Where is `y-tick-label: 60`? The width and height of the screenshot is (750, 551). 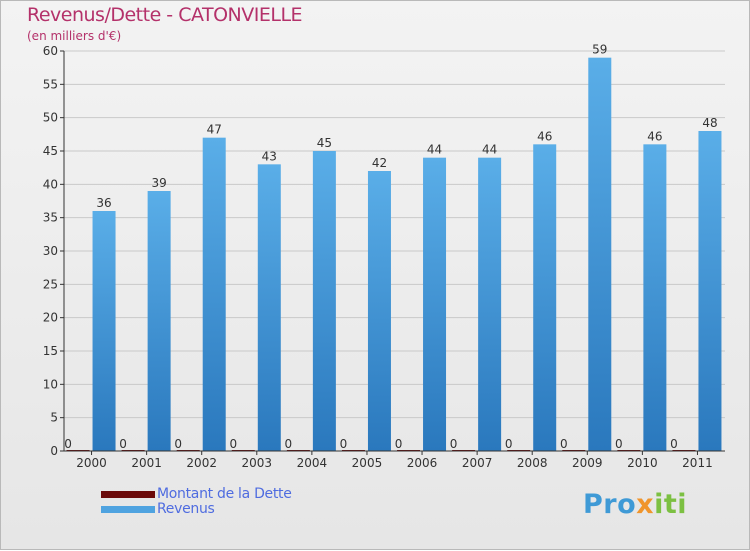 y-tick-label: 60 is located at coordinates (50, 51).